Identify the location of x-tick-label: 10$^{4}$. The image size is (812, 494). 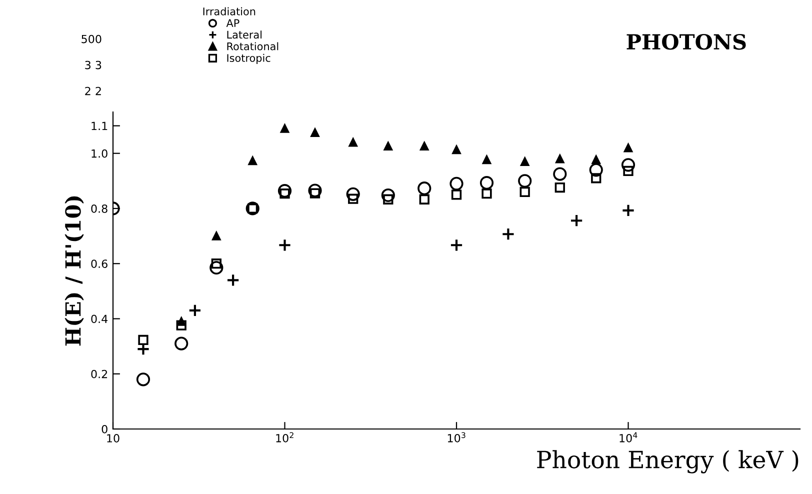
(629, 437).